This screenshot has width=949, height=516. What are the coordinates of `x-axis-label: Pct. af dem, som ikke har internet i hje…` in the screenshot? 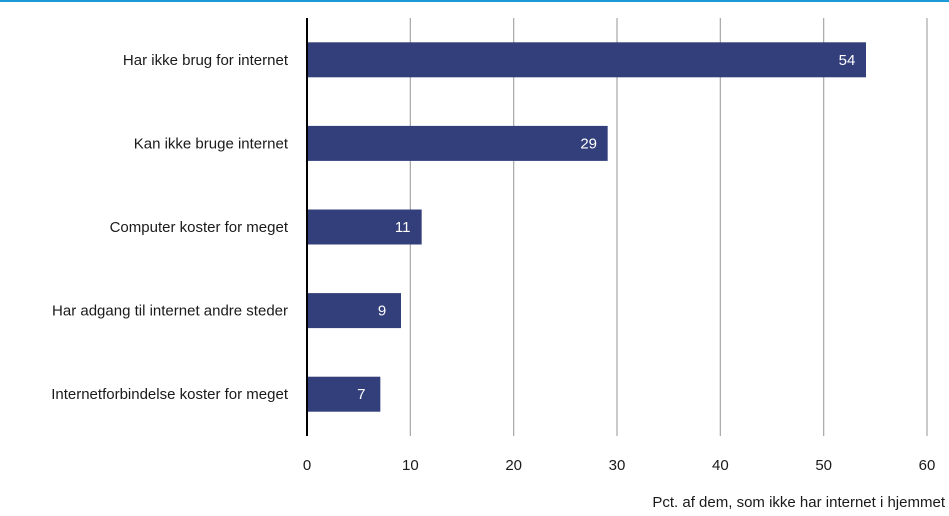 It's located at (798, 502).